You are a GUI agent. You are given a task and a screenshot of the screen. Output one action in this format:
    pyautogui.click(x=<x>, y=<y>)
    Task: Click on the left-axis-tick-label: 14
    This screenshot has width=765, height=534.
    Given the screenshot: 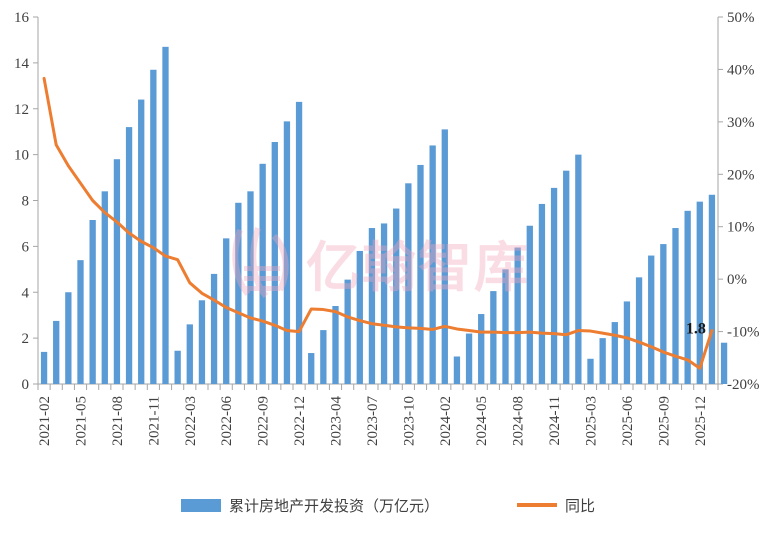 What is the action you would take?
    pyautogui.click(x=22, y=64)
    